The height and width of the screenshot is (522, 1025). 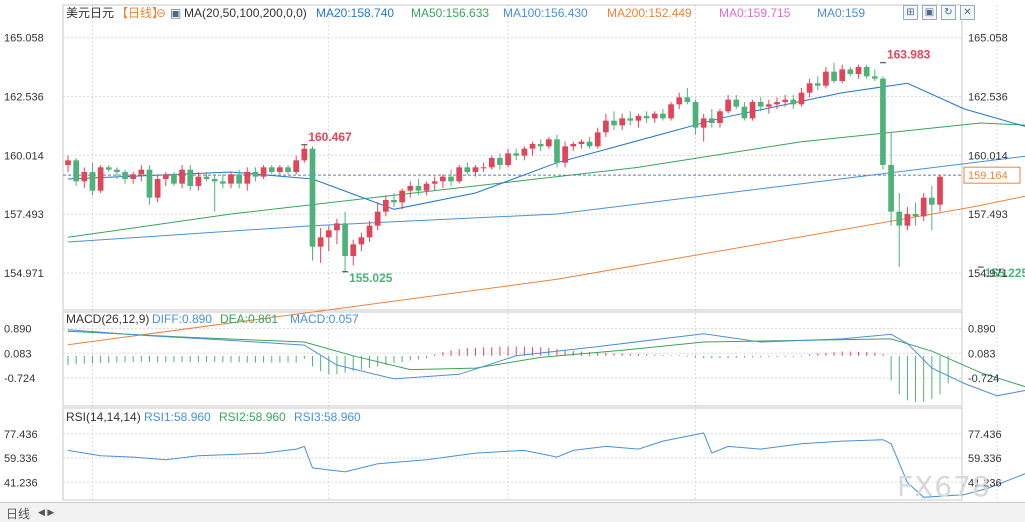 I want to click on macd-tick-left: 0.083, so click(x=18, y=354).